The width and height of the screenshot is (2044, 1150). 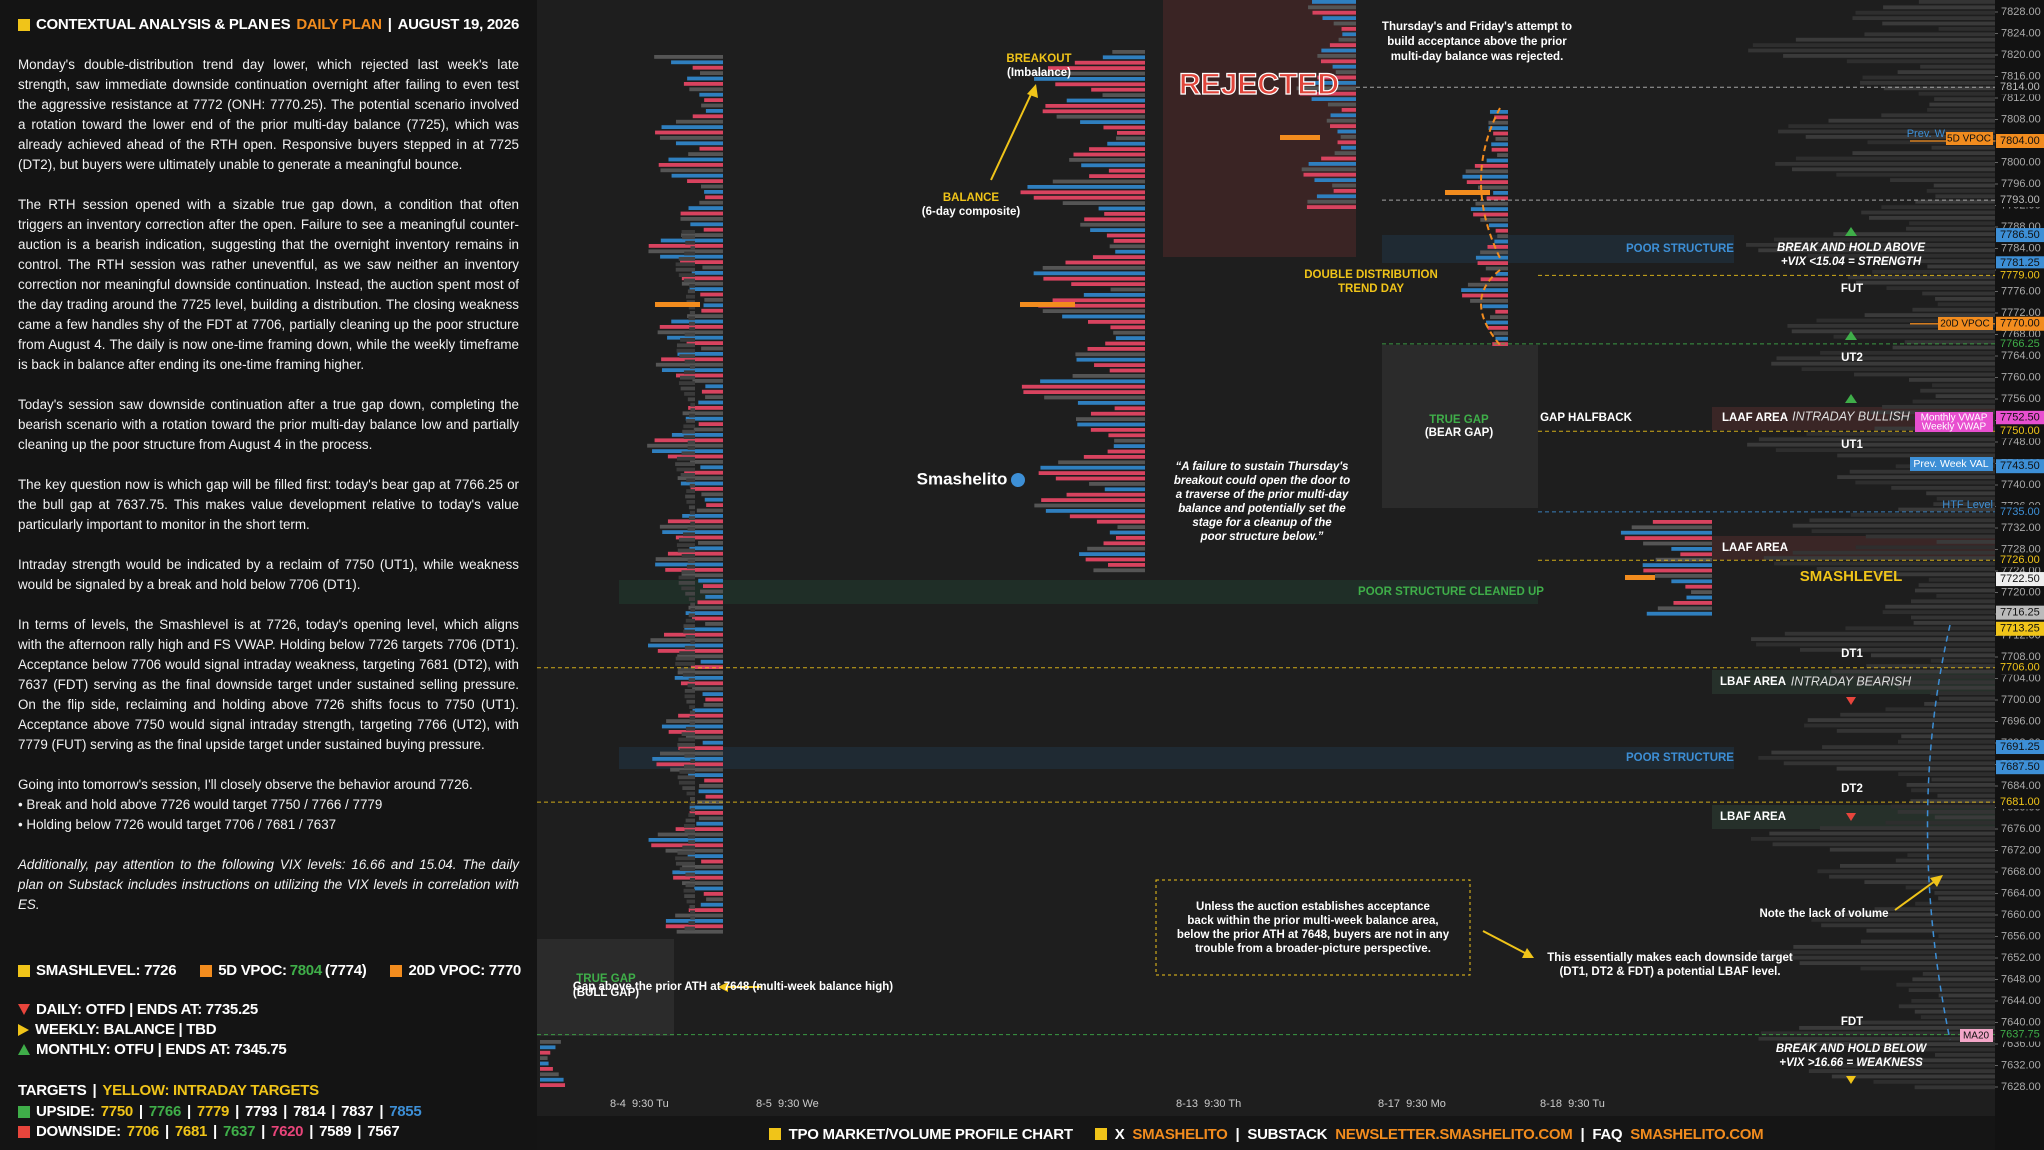 What do you see at coordinates (2021, 1001) in the screenshot?
I see `y-tick-label: 7644.00` at bounding box center [2021, 1001].